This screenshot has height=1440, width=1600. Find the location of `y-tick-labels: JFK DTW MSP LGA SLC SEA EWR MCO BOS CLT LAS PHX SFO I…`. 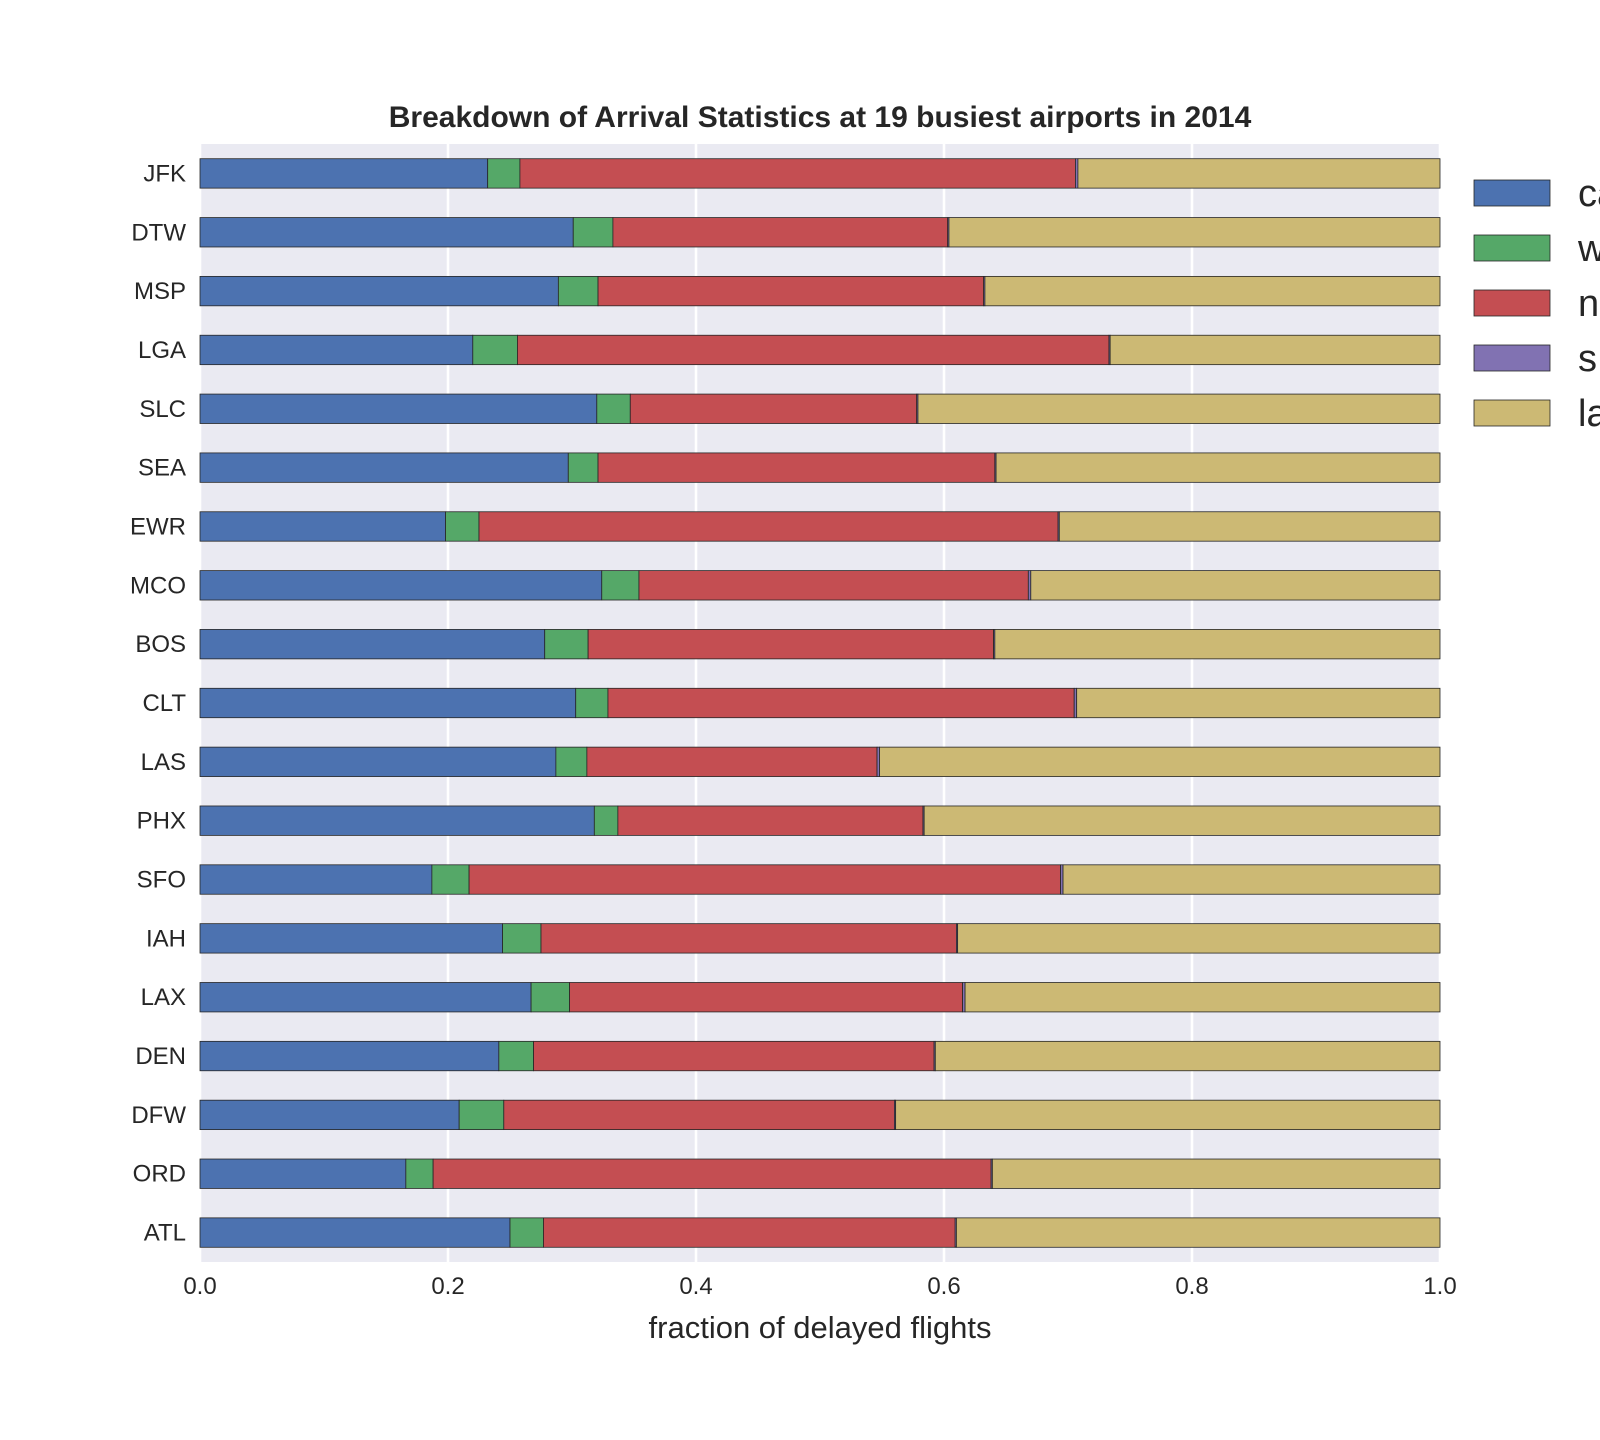

y-tick-labels: JFK DTW MSP LGA SLC SEA EWR MCO BOS CLT LAS PHX SFO I… is located at coordinates (158, 703).